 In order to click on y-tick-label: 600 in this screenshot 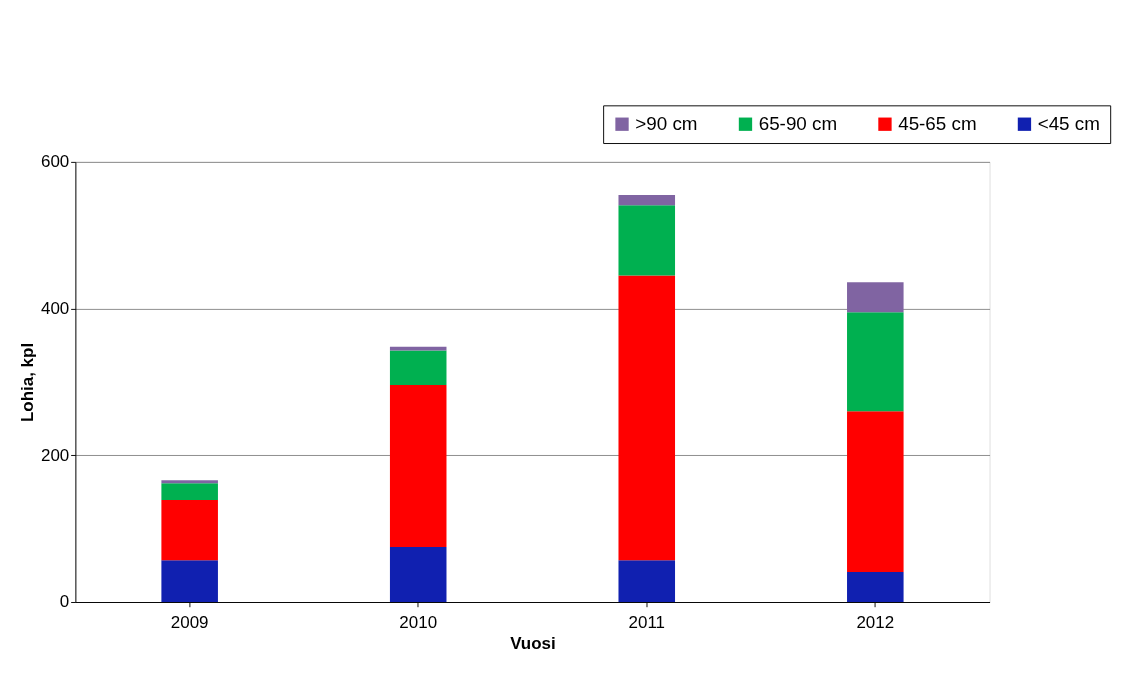, I will do `click(55, 162)`.